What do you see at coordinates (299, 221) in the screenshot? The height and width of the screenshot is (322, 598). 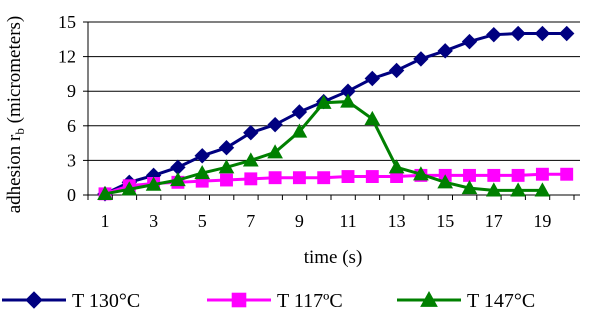 I see `x-tick-label: 9` at bounding box center [299, 221].